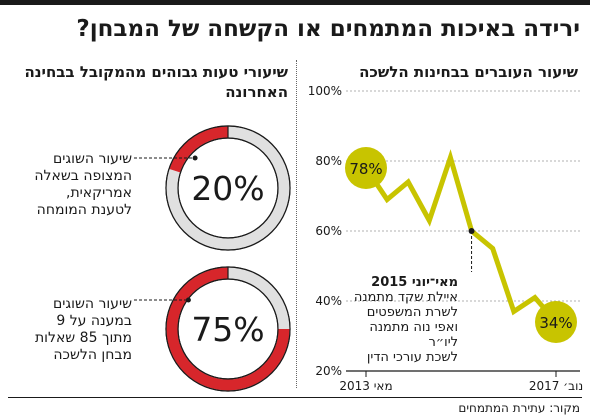 This screenshot has height=419, width=590. I want to click on y-tick-label: 100%, so click(325, 91).